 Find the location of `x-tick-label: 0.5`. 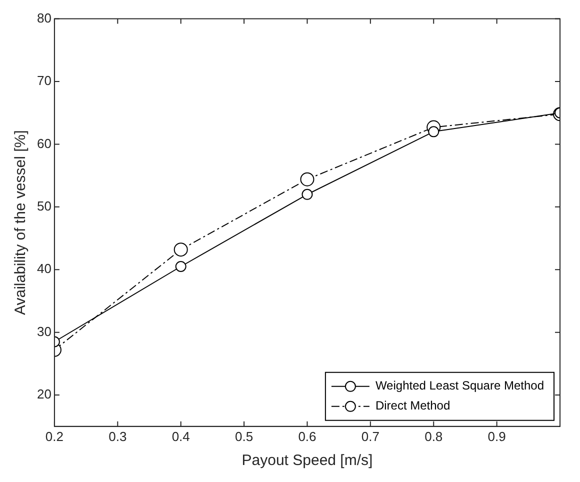

x-tick-label: 0.5 is located at coordinates (244, 436).